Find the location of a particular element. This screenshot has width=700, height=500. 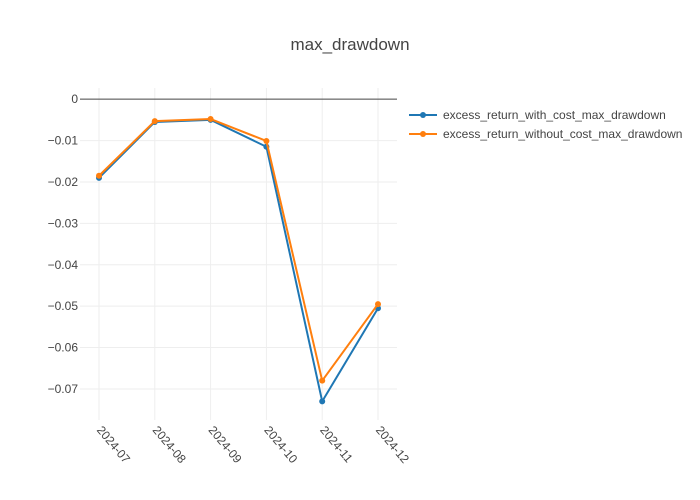

x-tick-label: 2024-12 is located at coordinates (392, 444).